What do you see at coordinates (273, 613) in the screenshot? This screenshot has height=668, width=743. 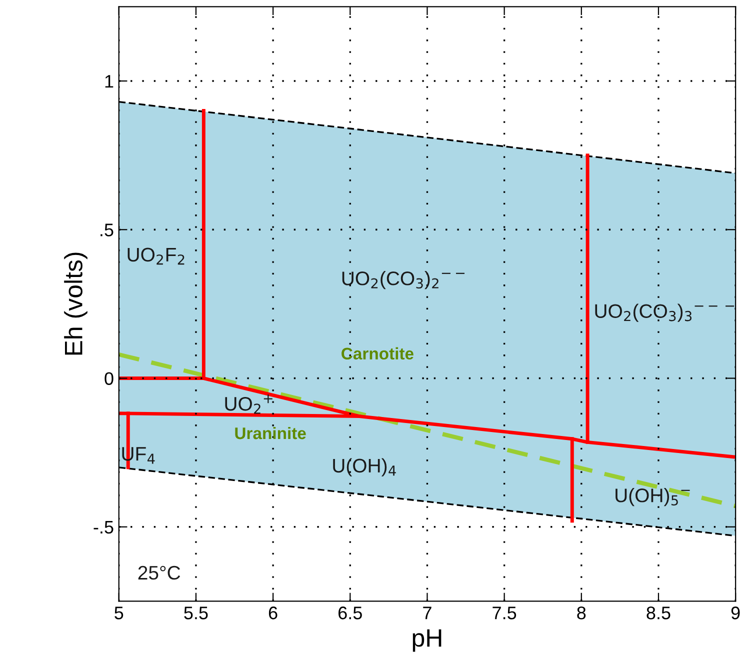 I see `x-tick-label: 6` at bounding box center [273, 613].